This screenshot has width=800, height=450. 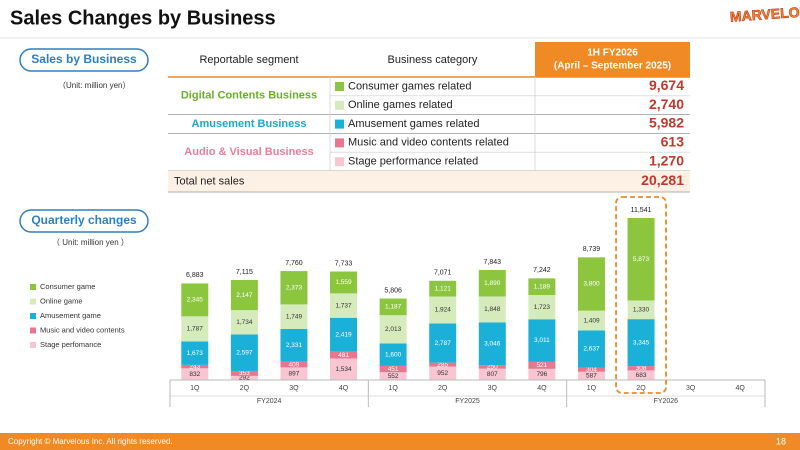 What do you see at coordinates (641, 210) in the screenshot?
I see `total-label: 11,541` at bounding box center [641, 210].